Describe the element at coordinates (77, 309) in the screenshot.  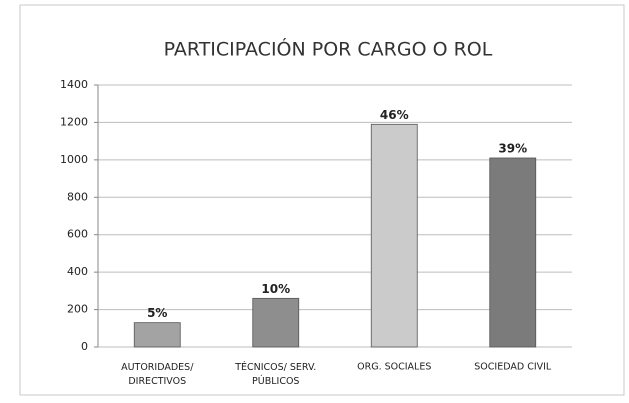
I see `y-tick-label: 200` at that location.